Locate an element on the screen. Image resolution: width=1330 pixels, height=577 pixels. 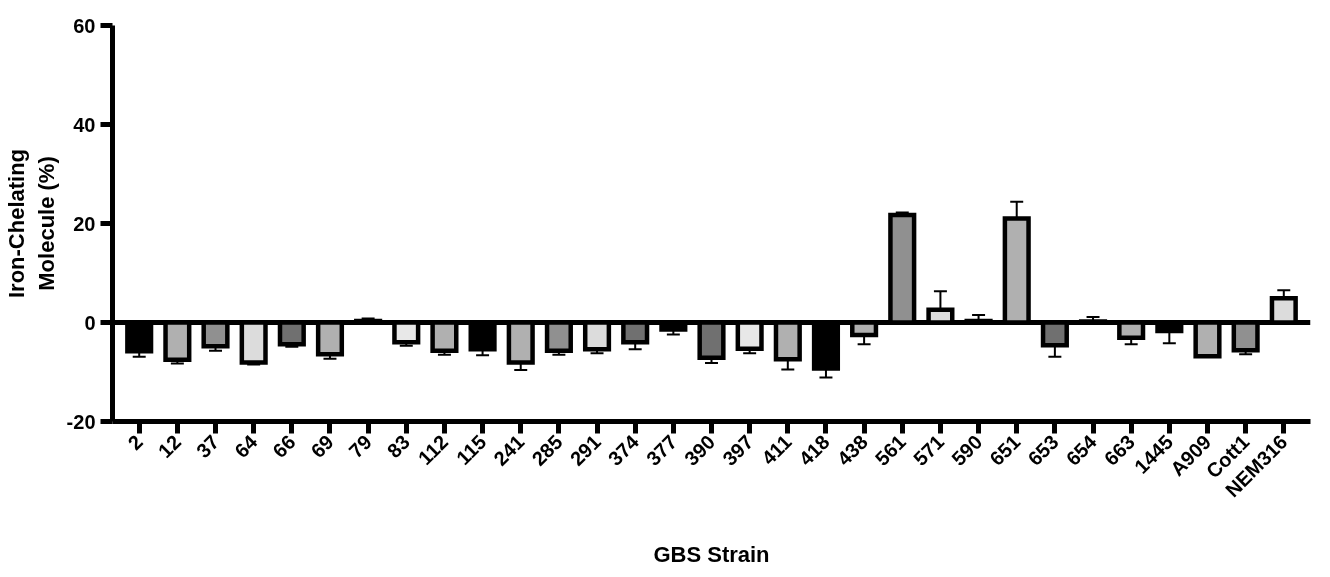
y-tick-label: -20 is located at coordinates (81, 421).